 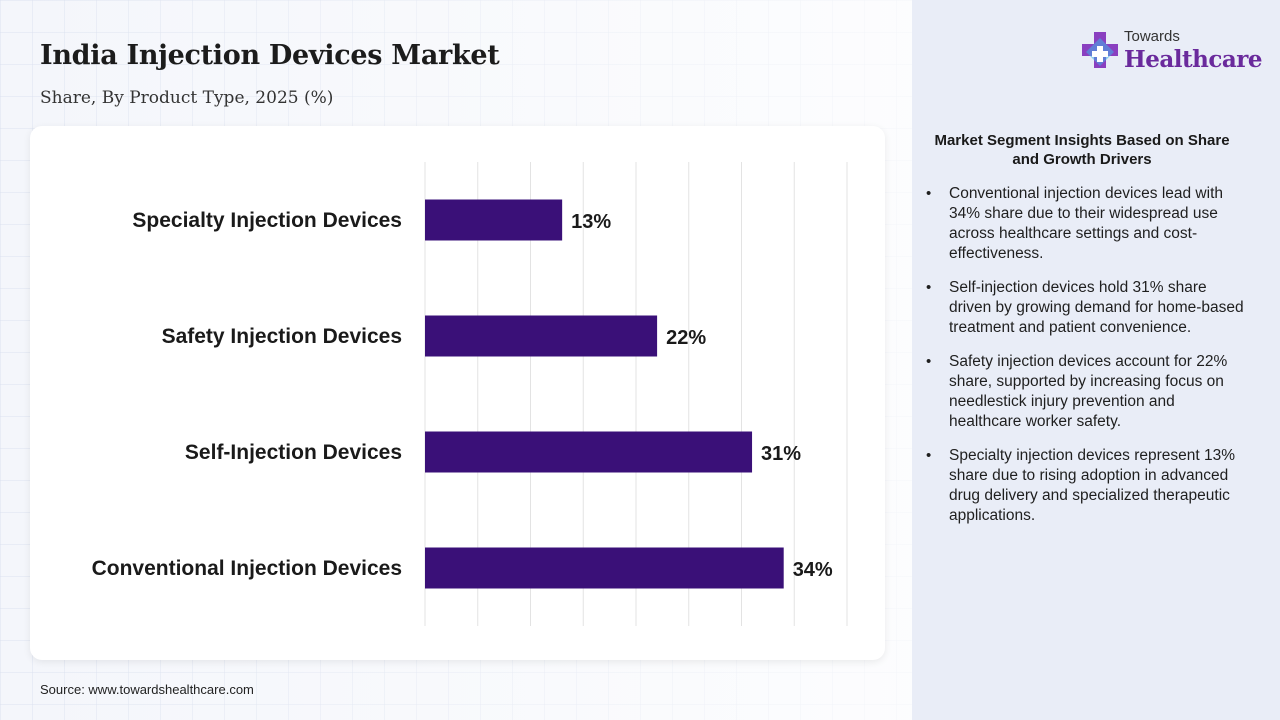 I want to click on data-label: 34%, so click(x=813, y=570).